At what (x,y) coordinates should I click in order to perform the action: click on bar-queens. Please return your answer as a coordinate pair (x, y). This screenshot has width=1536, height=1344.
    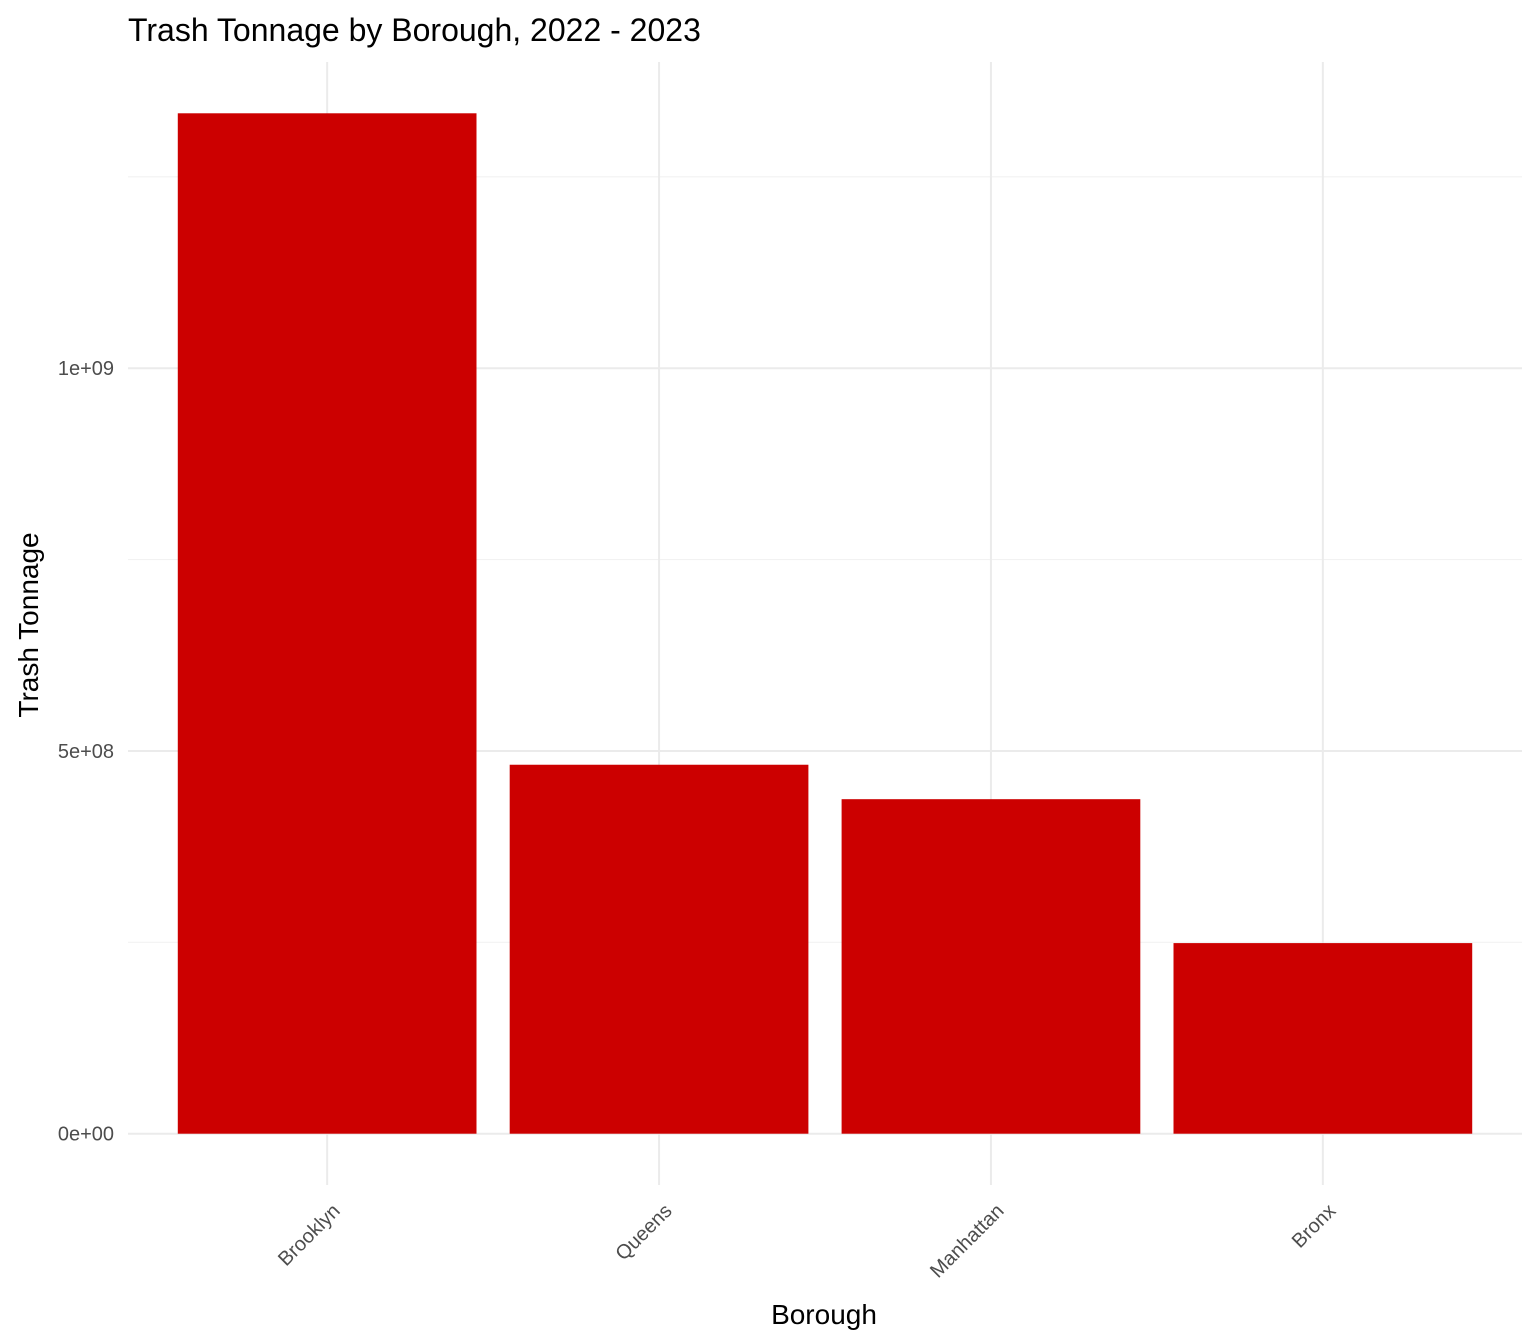
    Looking at the image, I should click on (659, 949).